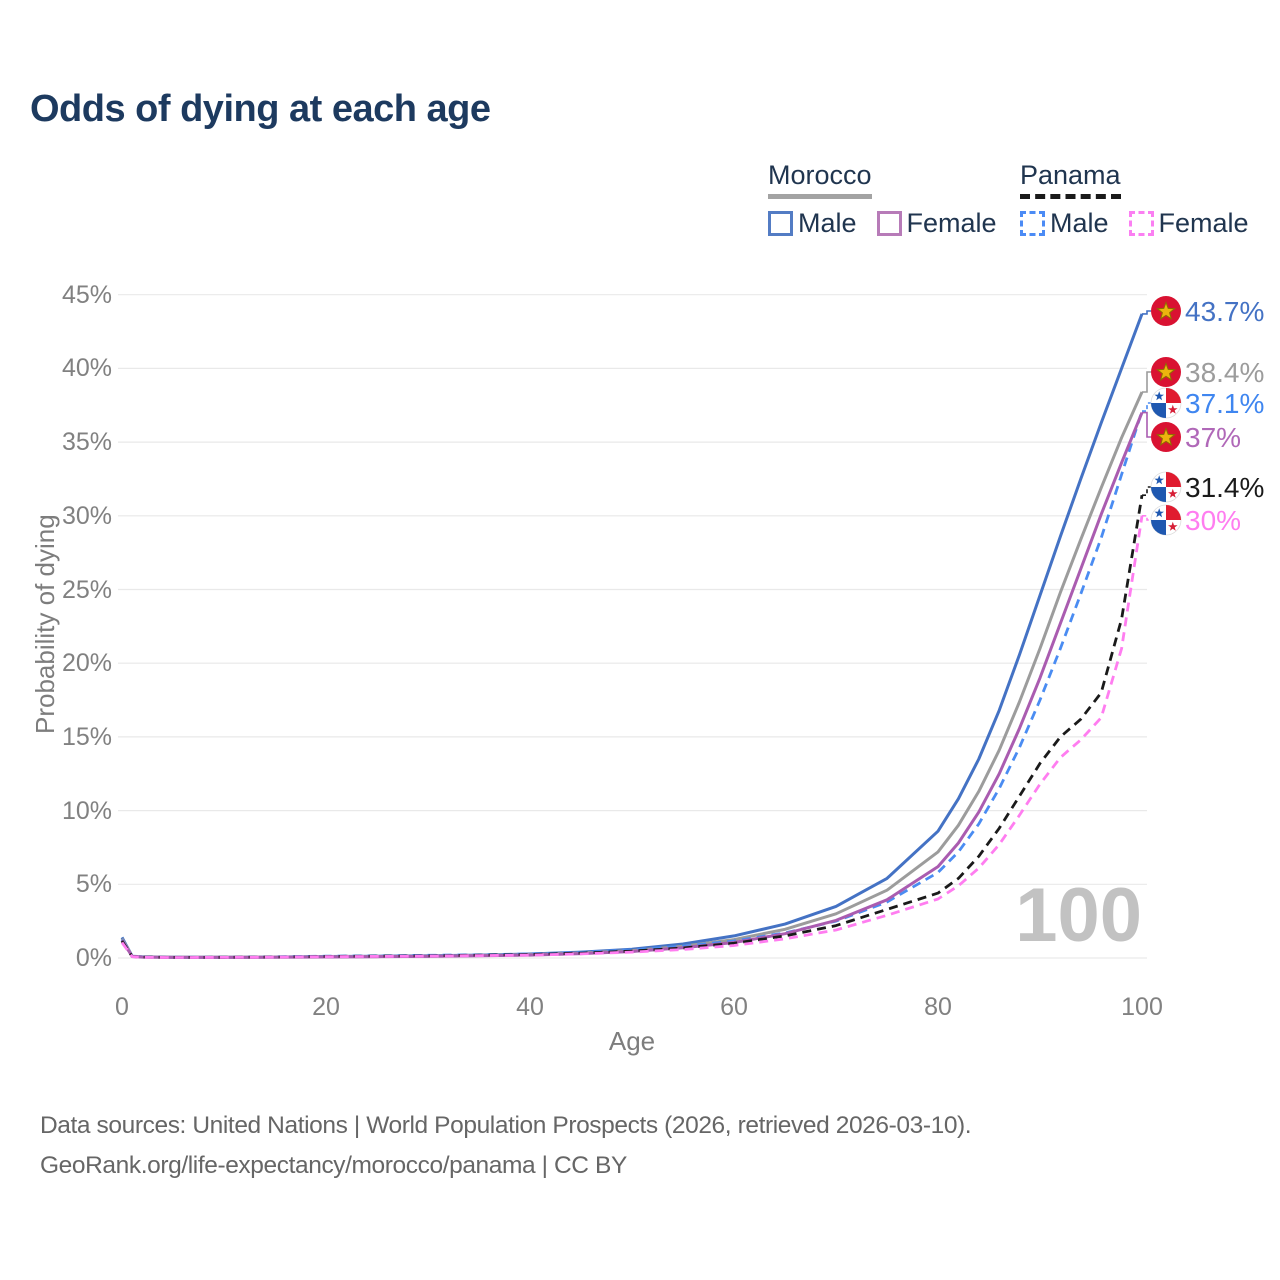  I want to click on x-tick-label: 80, so click(938, 1007).